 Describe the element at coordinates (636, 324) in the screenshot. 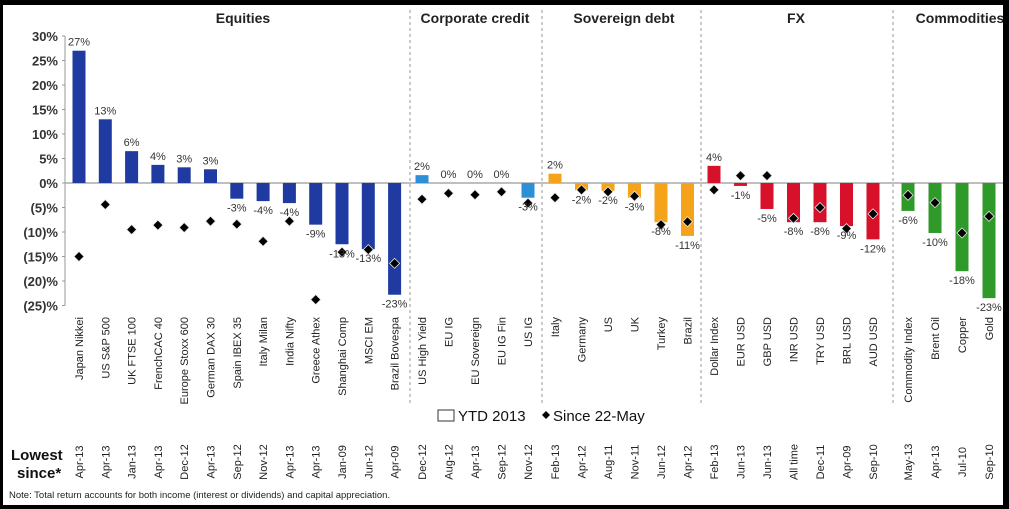

I see `category-label: UK` at that location.